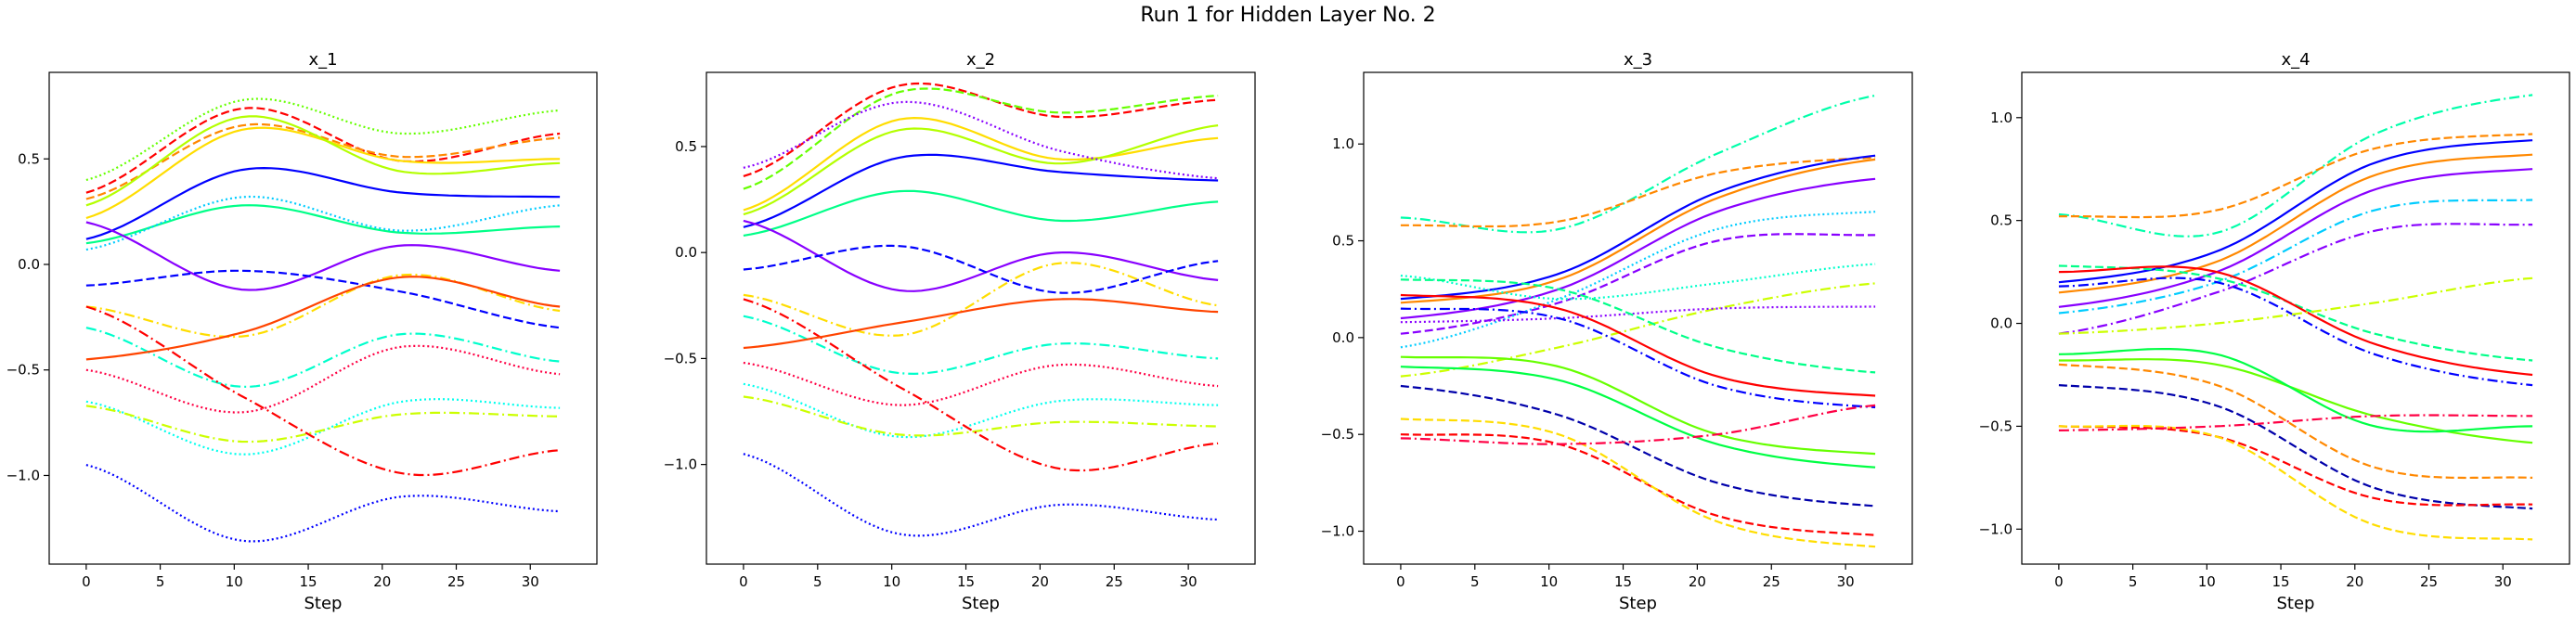 The image size is (2576, 617). What do you see at coordinates (2295, 60) in the screenshot?
I see `subplot-title: x_4` at bounding box center [2295, 60].